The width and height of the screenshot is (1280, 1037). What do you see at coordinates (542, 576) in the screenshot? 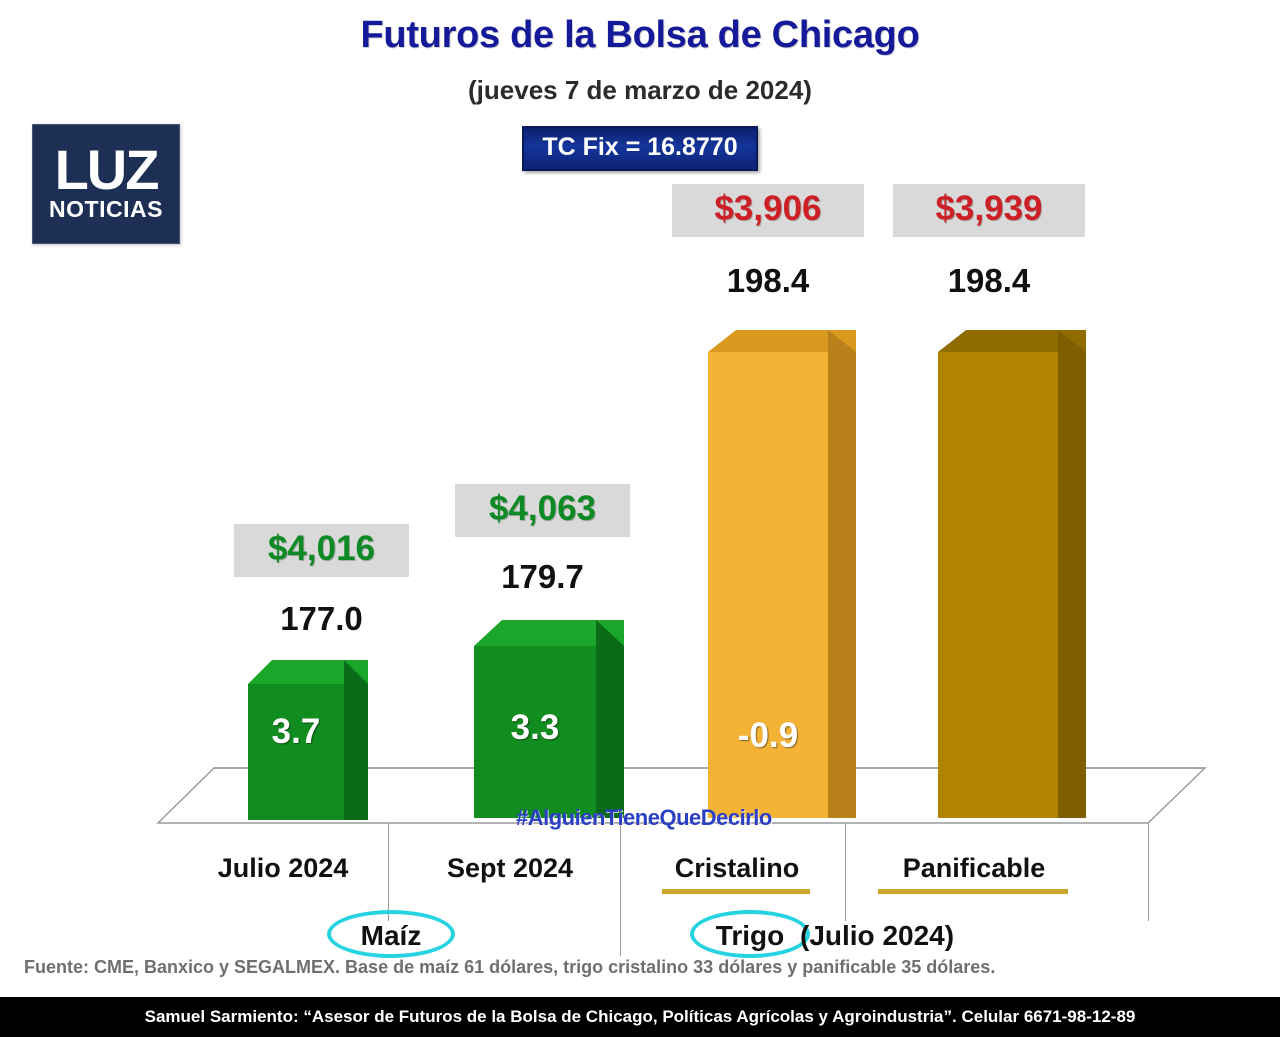
I see `price-usd-sept-2024: 179.7` at bounding box center [542, 576].